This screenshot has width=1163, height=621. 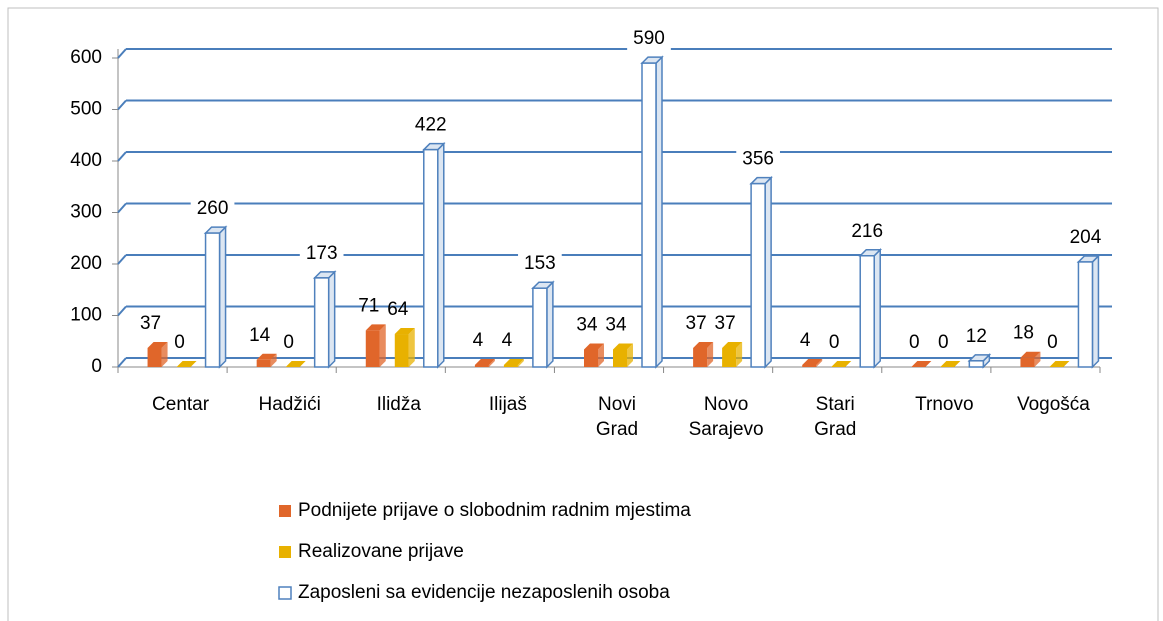 What do you see at coordinates (96, 366) in the screenshot?
I see `y-tick-label: 0` at bounding box center [96, 366].